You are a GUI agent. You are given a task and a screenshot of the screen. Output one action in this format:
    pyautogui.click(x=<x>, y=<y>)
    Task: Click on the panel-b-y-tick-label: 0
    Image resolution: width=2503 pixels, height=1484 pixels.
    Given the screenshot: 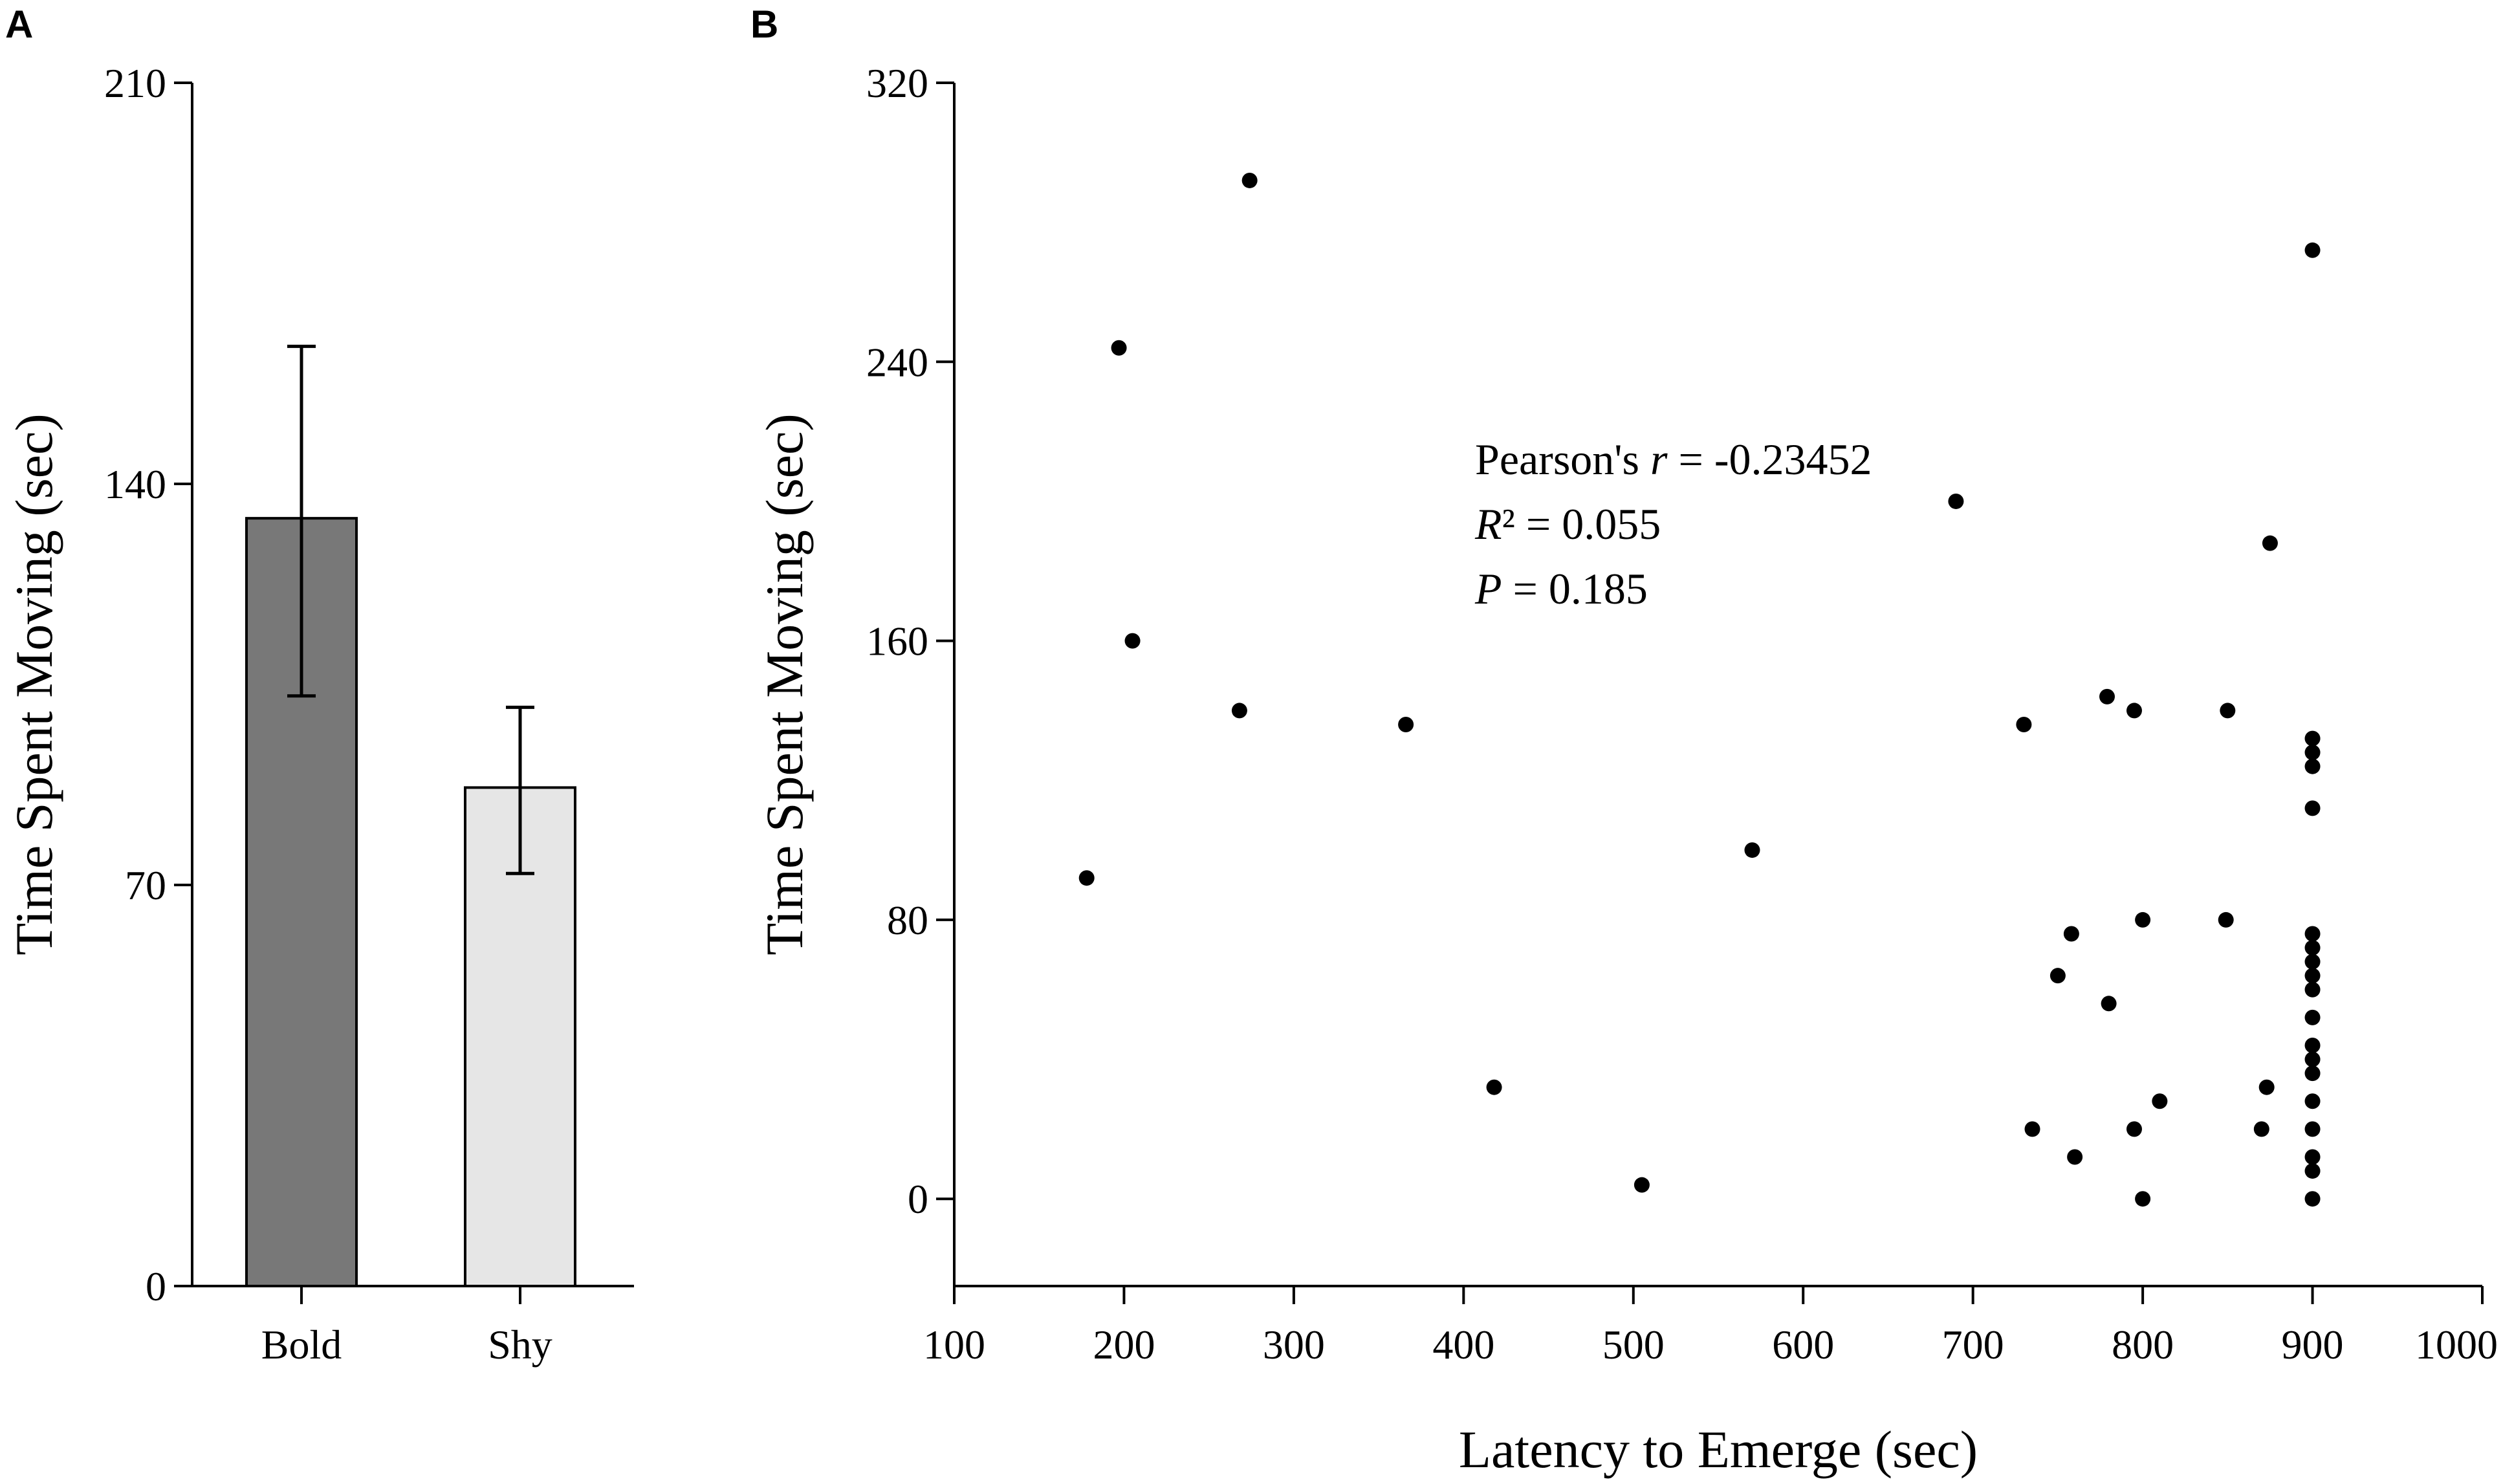 What is the action you would take?
    pyautogui.click(x=918, y=1199)
    